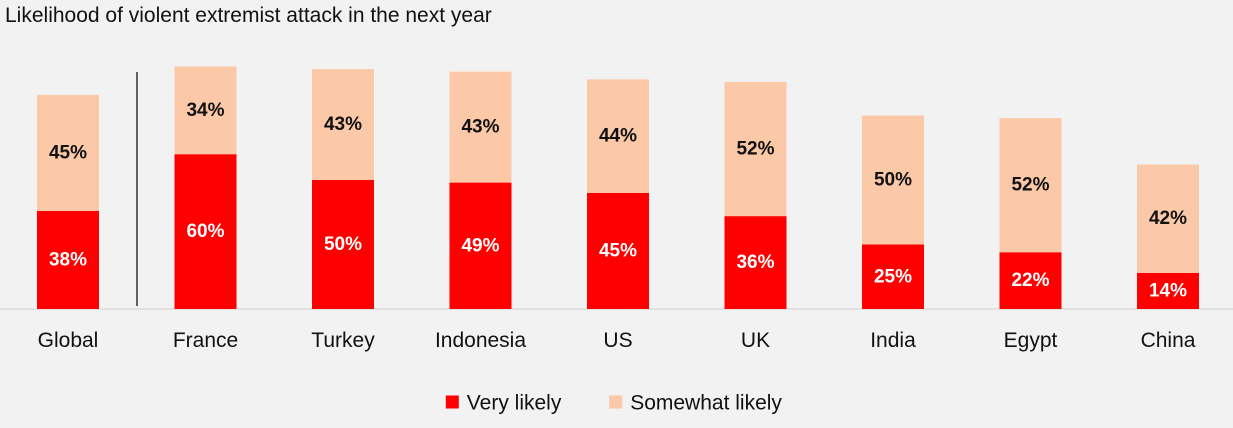 The height and width of the screenshot is (428, 1233). I want to click on data-label-very-likely-china: 14%, so click(1168, 290).